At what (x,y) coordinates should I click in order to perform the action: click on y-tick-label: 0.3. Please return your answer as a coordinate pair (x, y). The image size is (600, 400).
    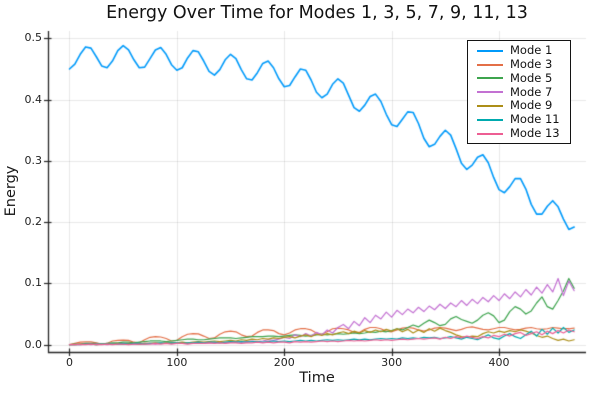
    Looking at the image, I should click on (33, 160).